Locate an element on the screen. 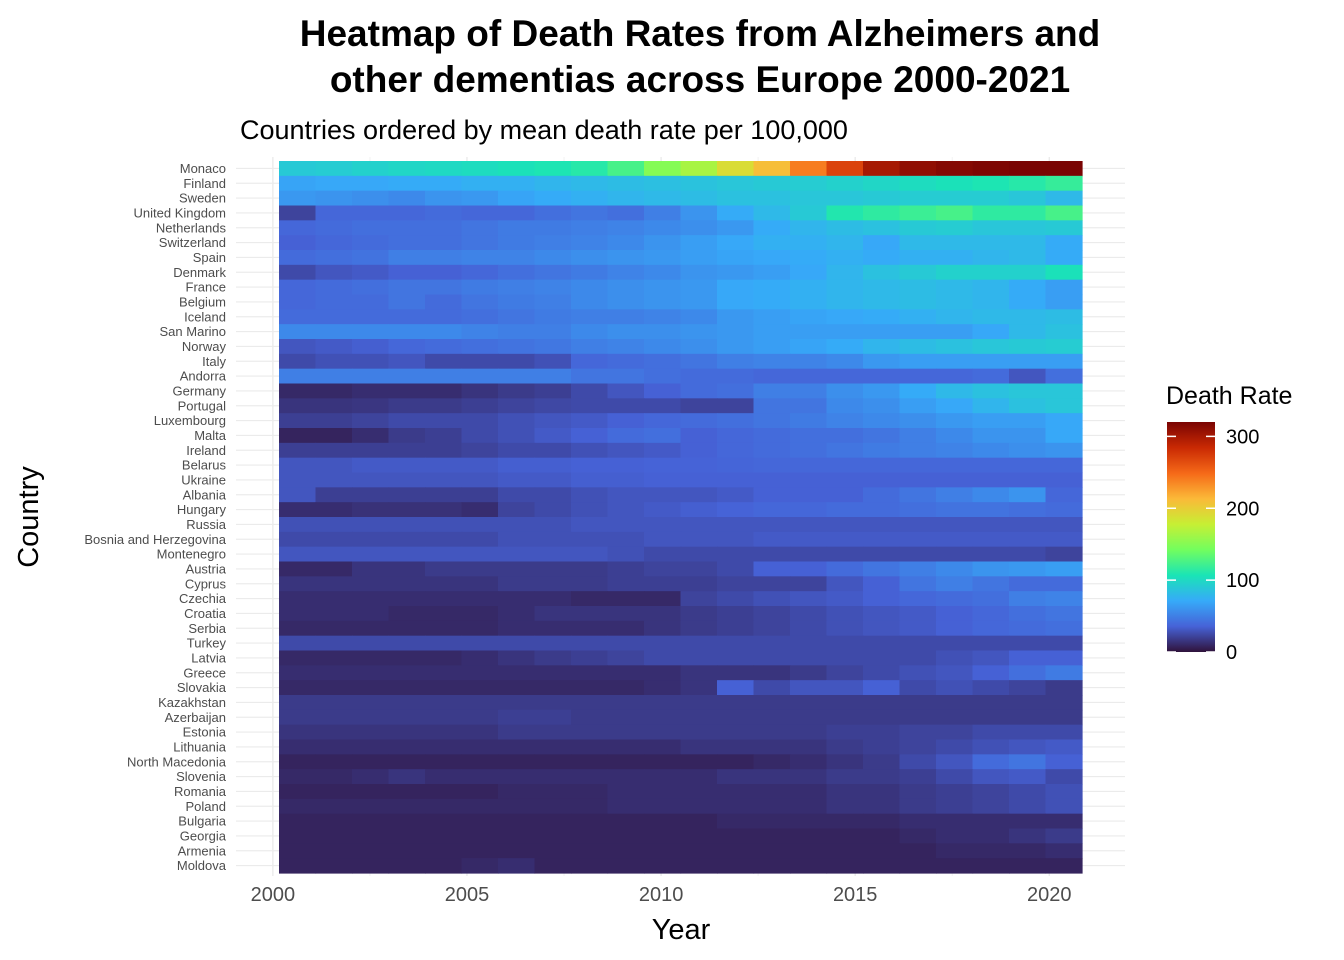 The width and height of the screenshot is (1344, 960). legend-ticks: 0 100 200 300 is located at coordinates (1213, 545).